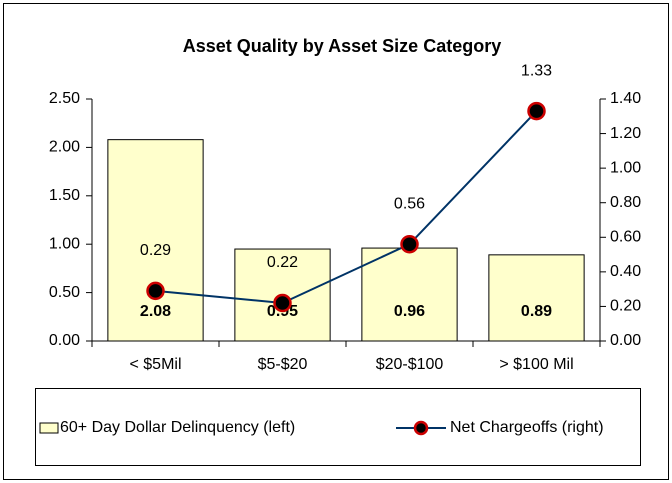  Describe the element at coordinates (625, 271) in the screenshot. I see `y2-tick-label: 0.40` at that location.